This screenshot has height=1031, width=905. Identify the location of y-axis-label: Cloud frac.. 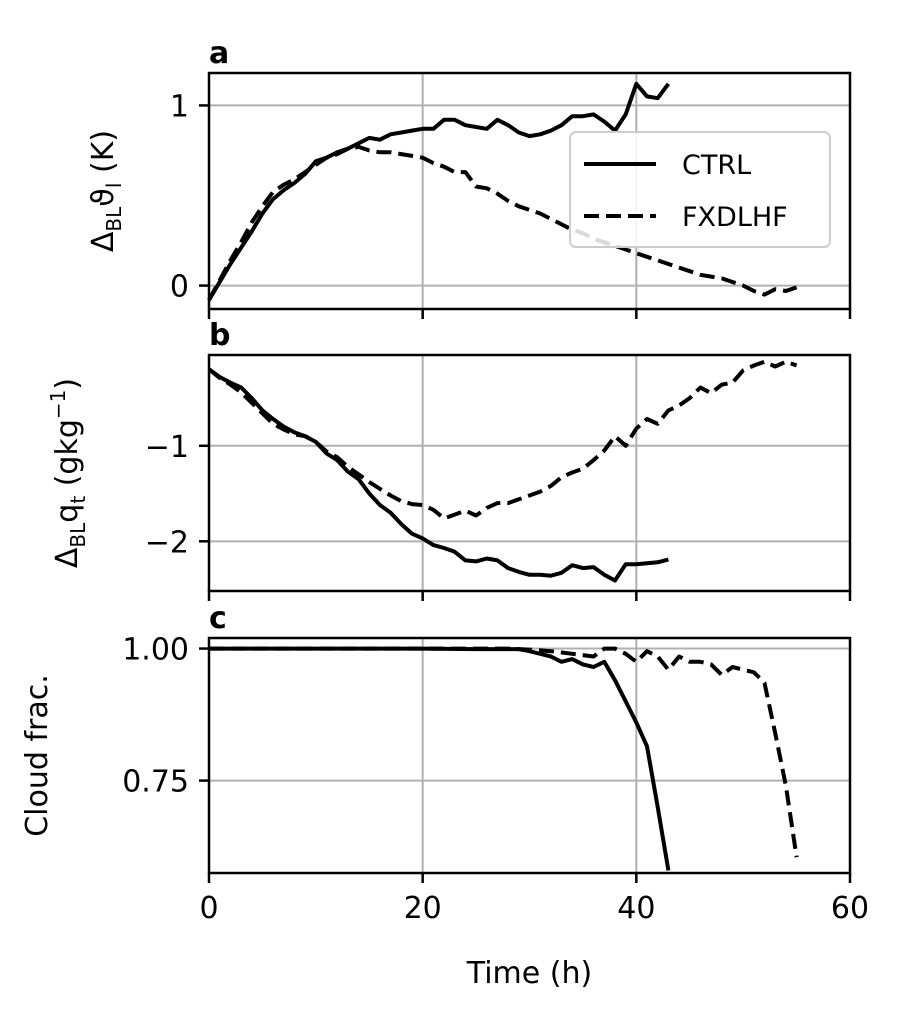
(37, 755).